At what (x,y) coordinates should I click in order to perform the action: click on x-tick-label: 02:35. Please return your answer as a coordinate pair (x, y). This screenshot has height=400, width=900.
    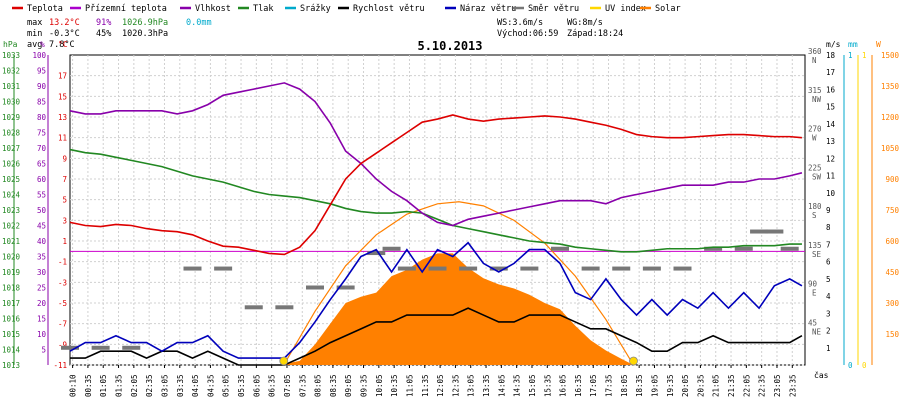
    Looking at the image, I should click on (149, 385).